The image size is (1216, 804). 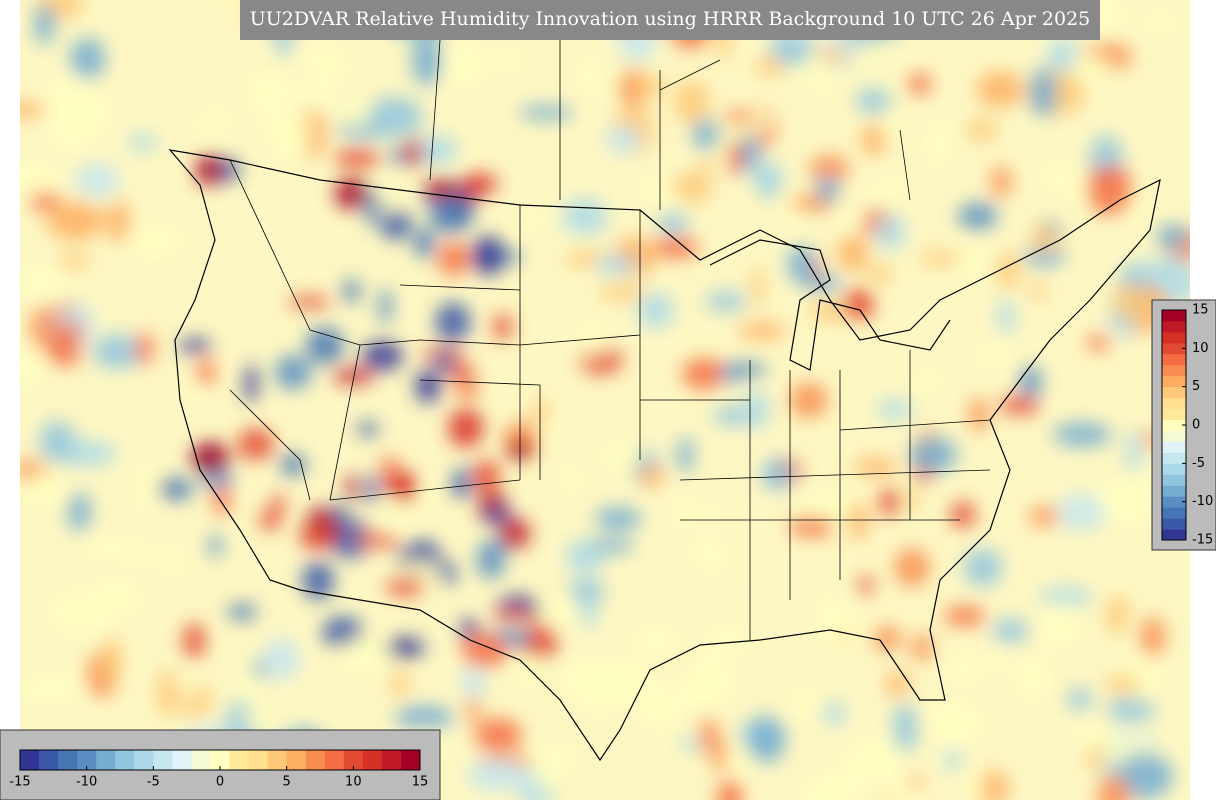 I want to click on colorbar-tick-label: 15, so click(x=420, y=782).